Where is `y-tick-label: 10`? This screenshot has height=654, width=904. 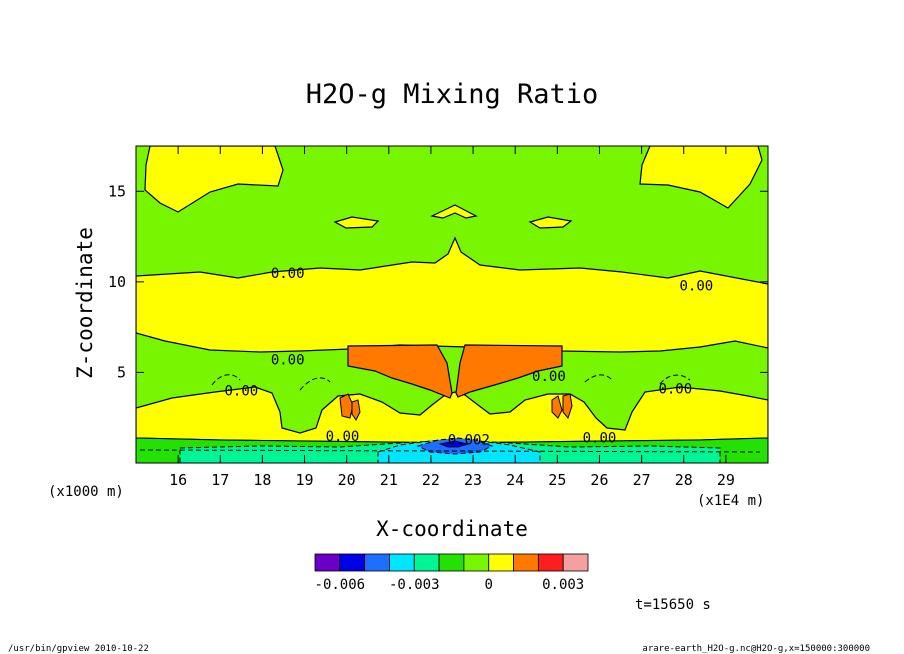
y-tick-label: 10 is located at coordinates (117, 282).